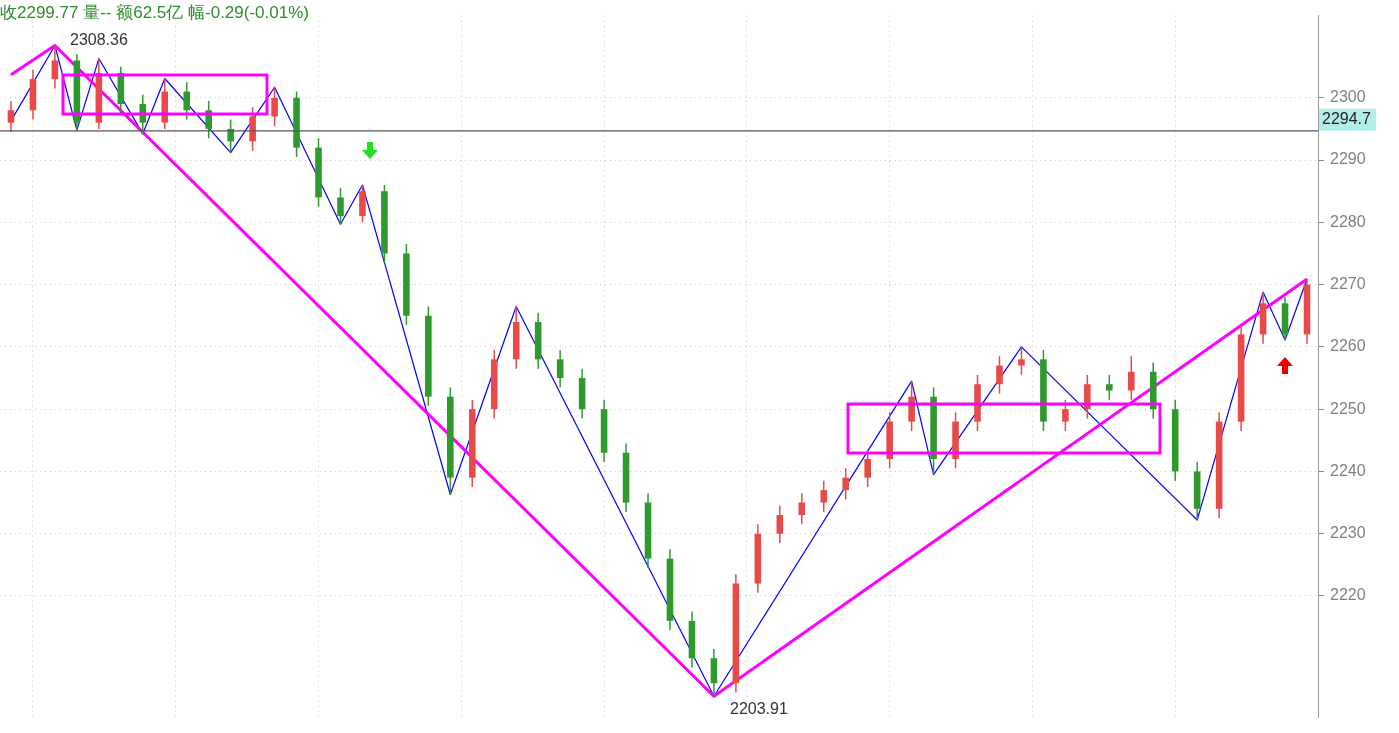  What do you see at coordinates (759, 709) in the screenshot?
I see `annotation: 2203.91` at bounding box center [759, 709].